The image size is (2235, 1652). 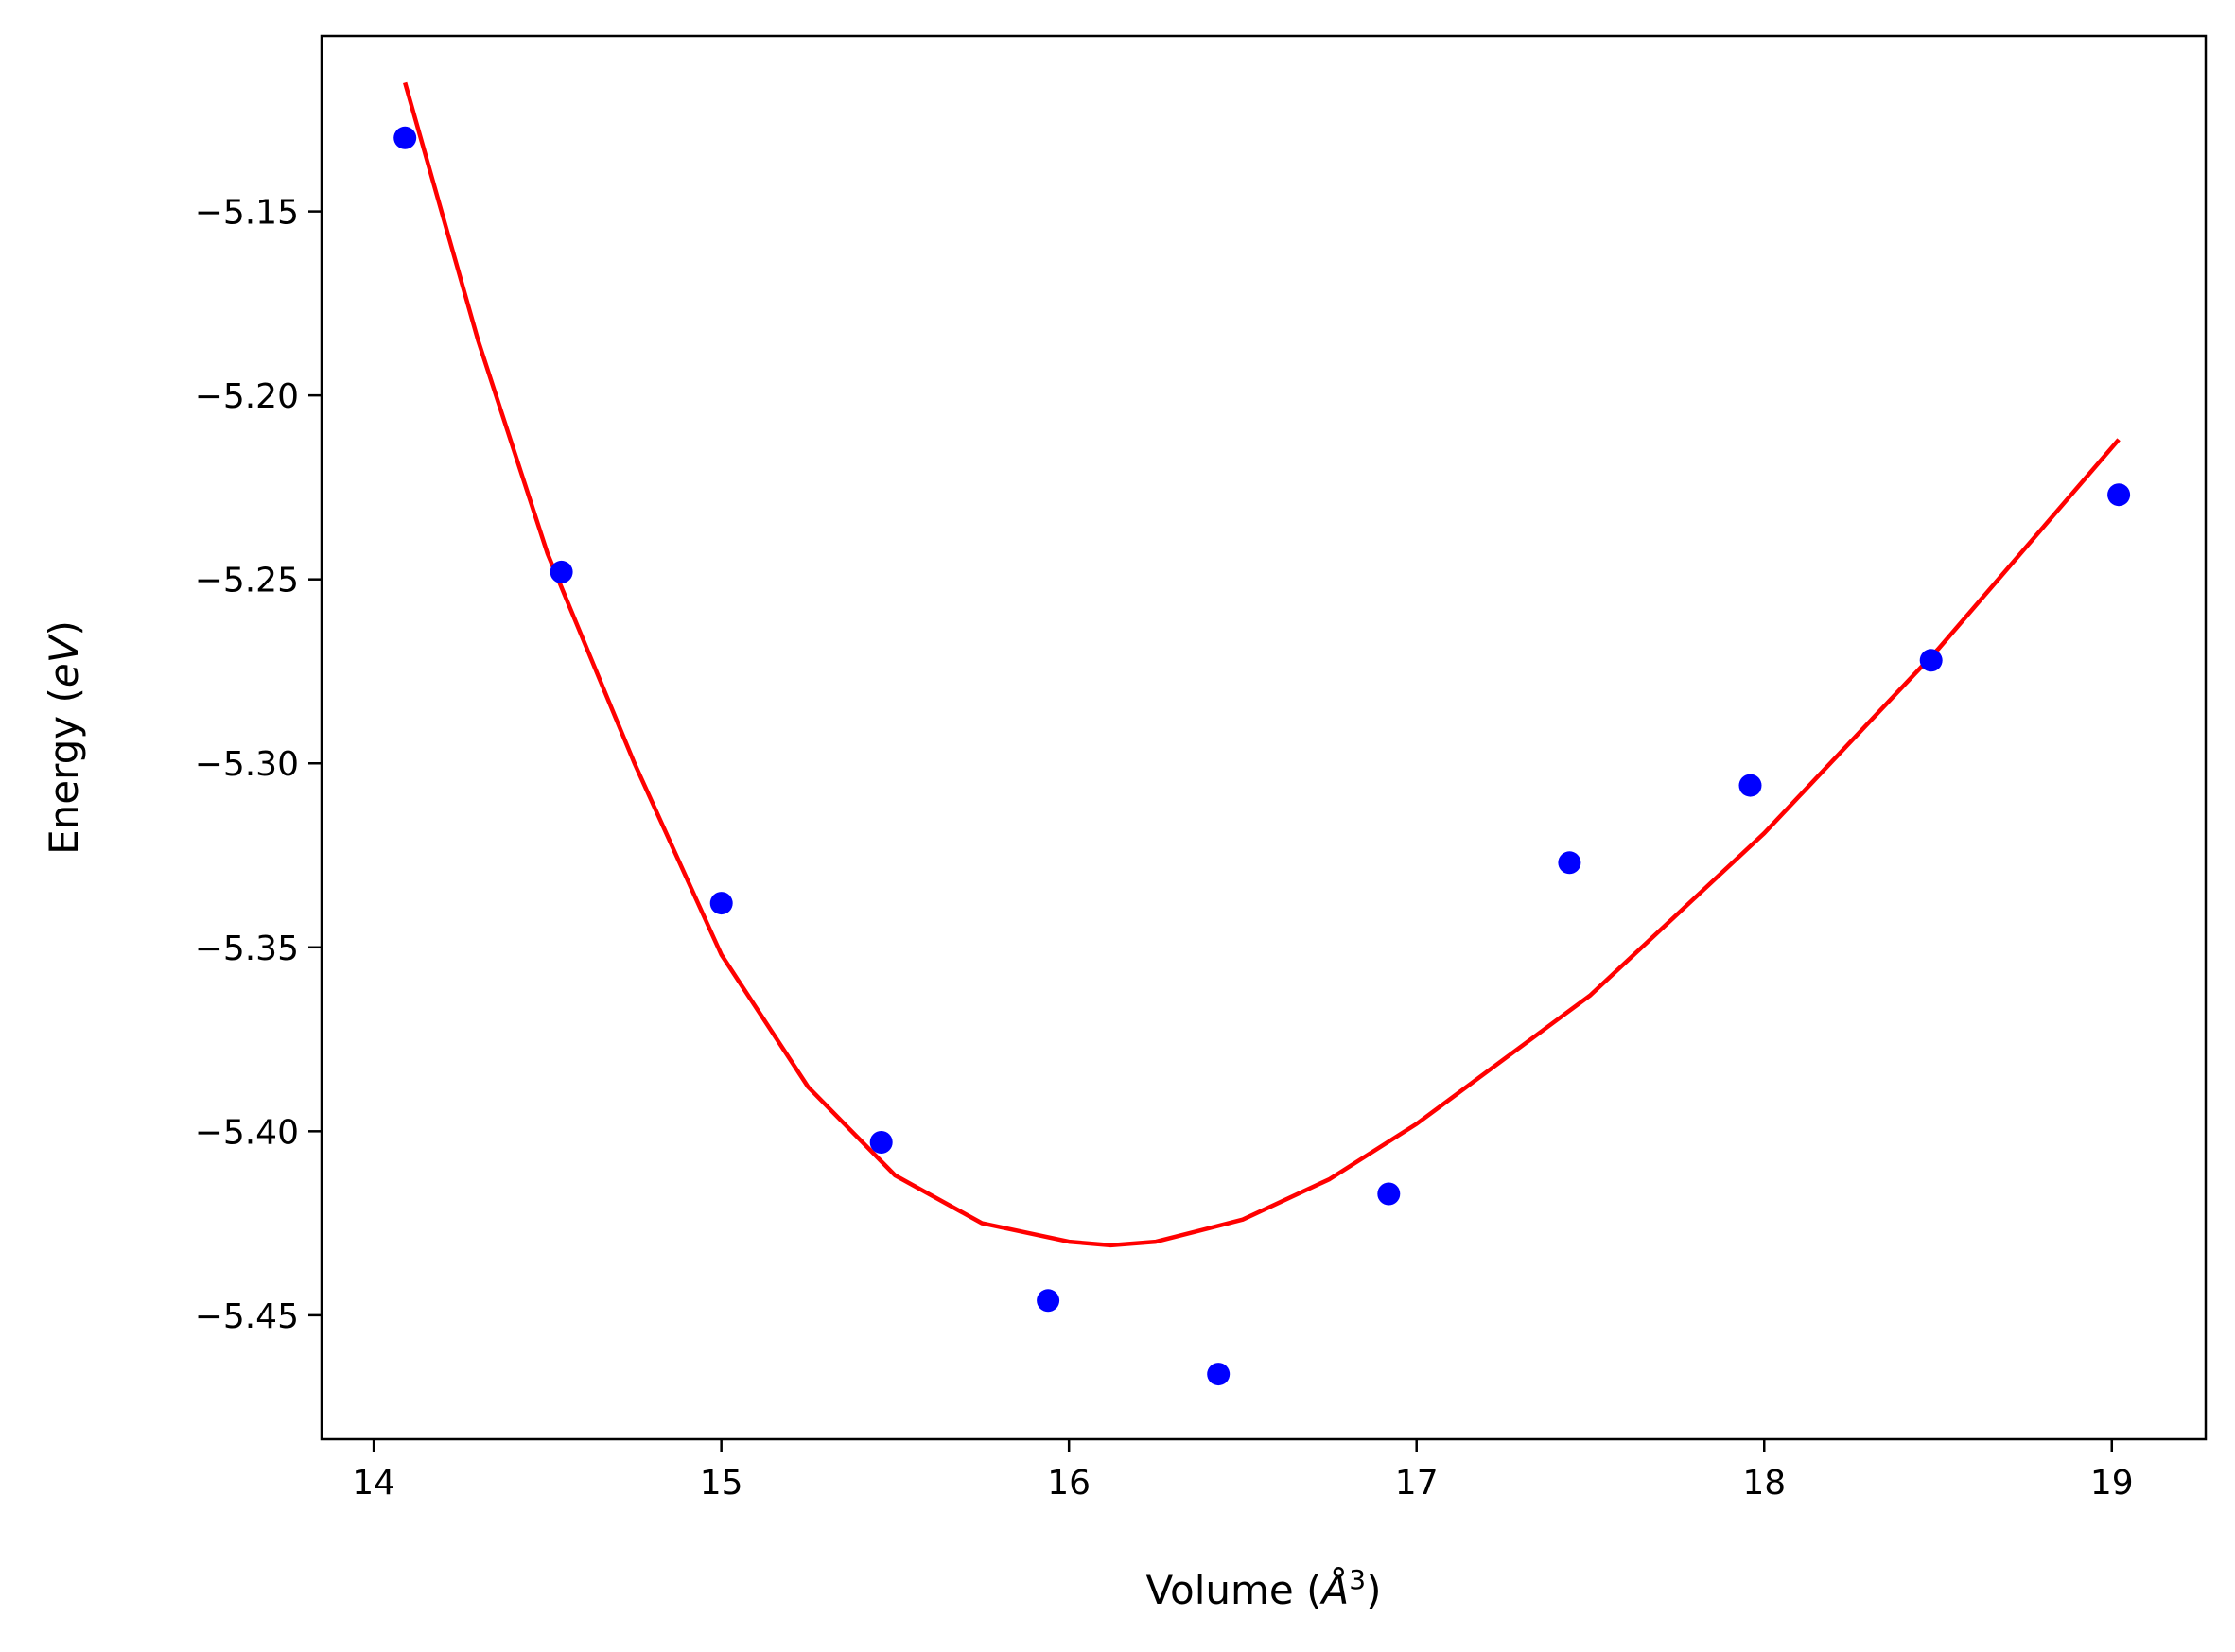 What do you see at coordinates (64, 738) in the screenshot?
I see `y-axis-title: Energy (eV)` at bounding box center [64, 738].